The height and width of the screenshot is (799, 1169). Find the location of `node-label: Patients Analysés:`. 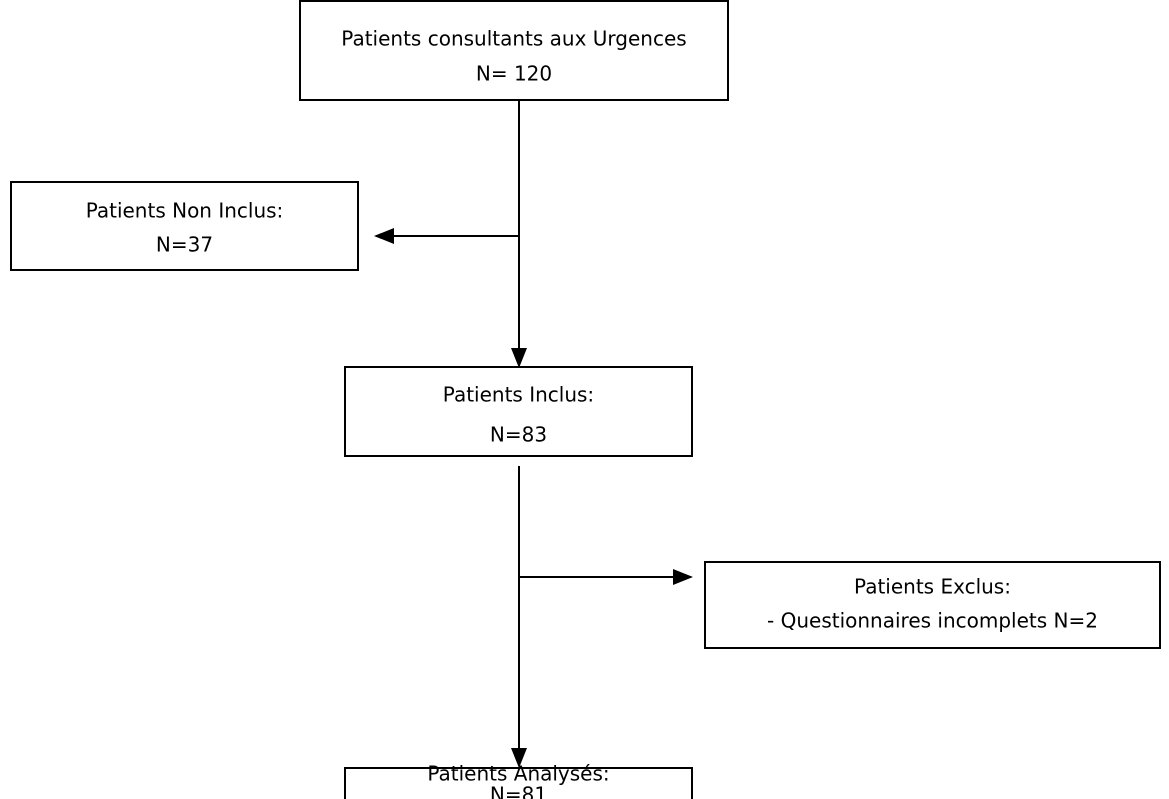

node-label: Patients Analysés: is located at coordinates (518, 774).